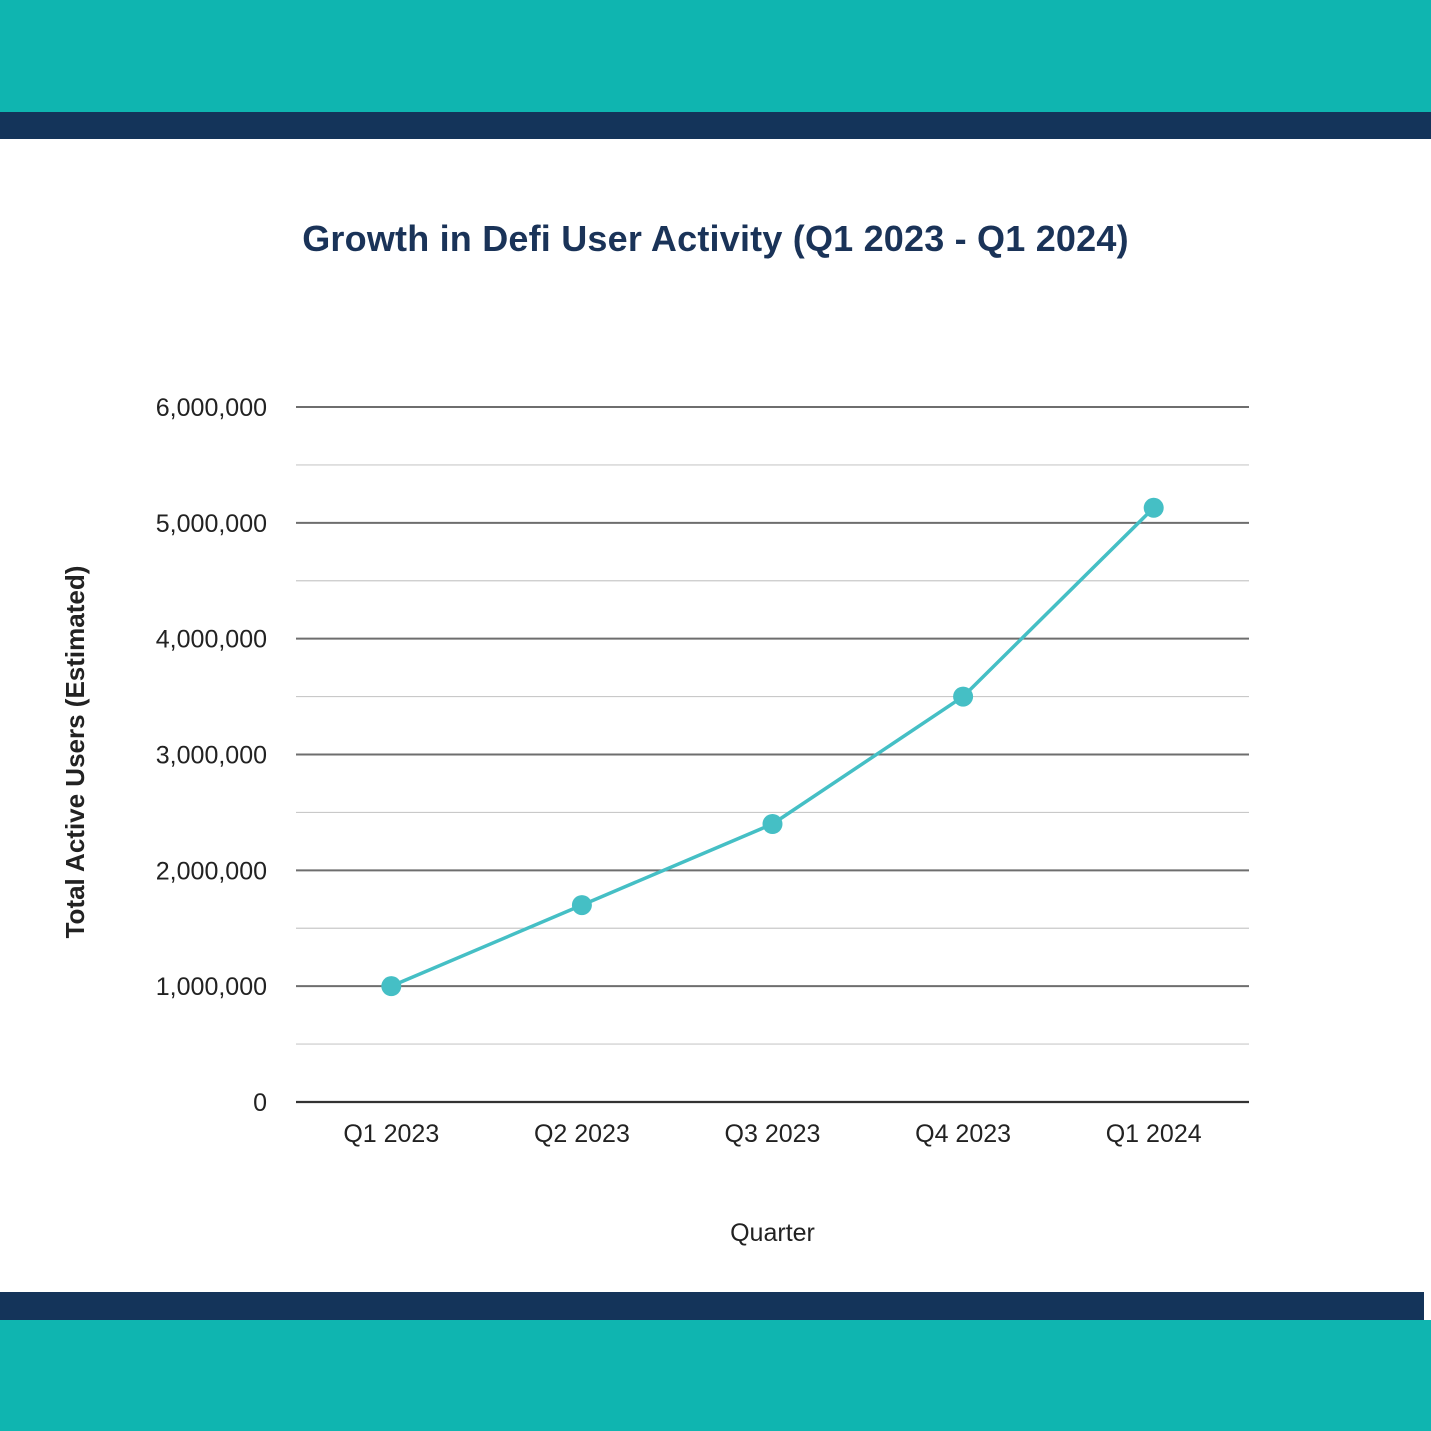 This screenshot has width=1431, height=1431. What do you see at coordinates (211, 524) in the screenshot?
I see `y-tick-label: 5,000,000` at bounding box center [211, 524].